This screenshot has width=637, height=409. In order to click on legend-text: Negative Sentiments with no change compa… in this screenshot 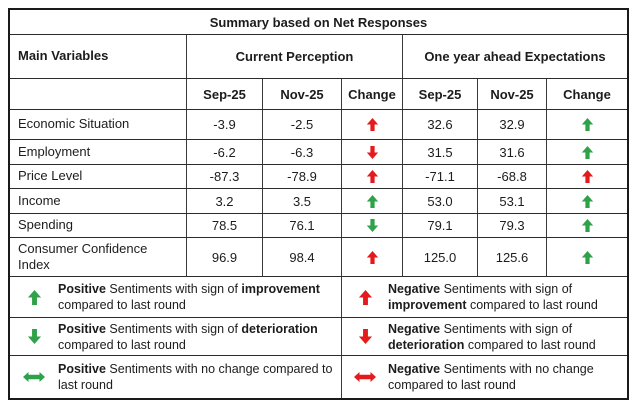, I will do `click(491, 377)`.